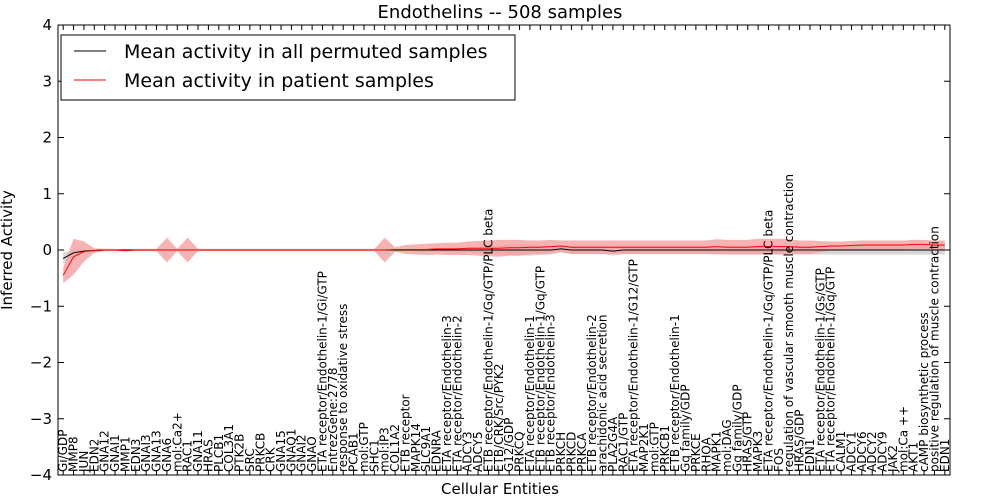  Describe the element at coordinates (8, 250) in the screenshot. I see `y-axis-label: Inferred Activity` at that location.